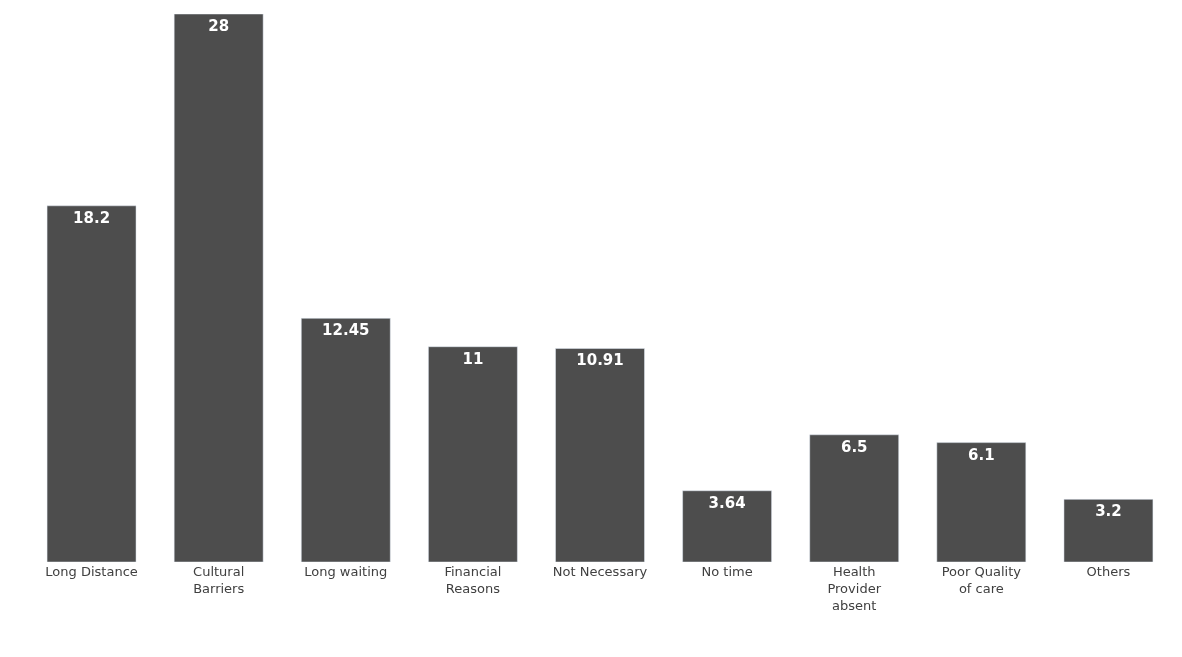  What do you see at coordinates (1108, 511) in the screenshot?
I see `data-label: 3.2` at bounding box center [1108, 511].